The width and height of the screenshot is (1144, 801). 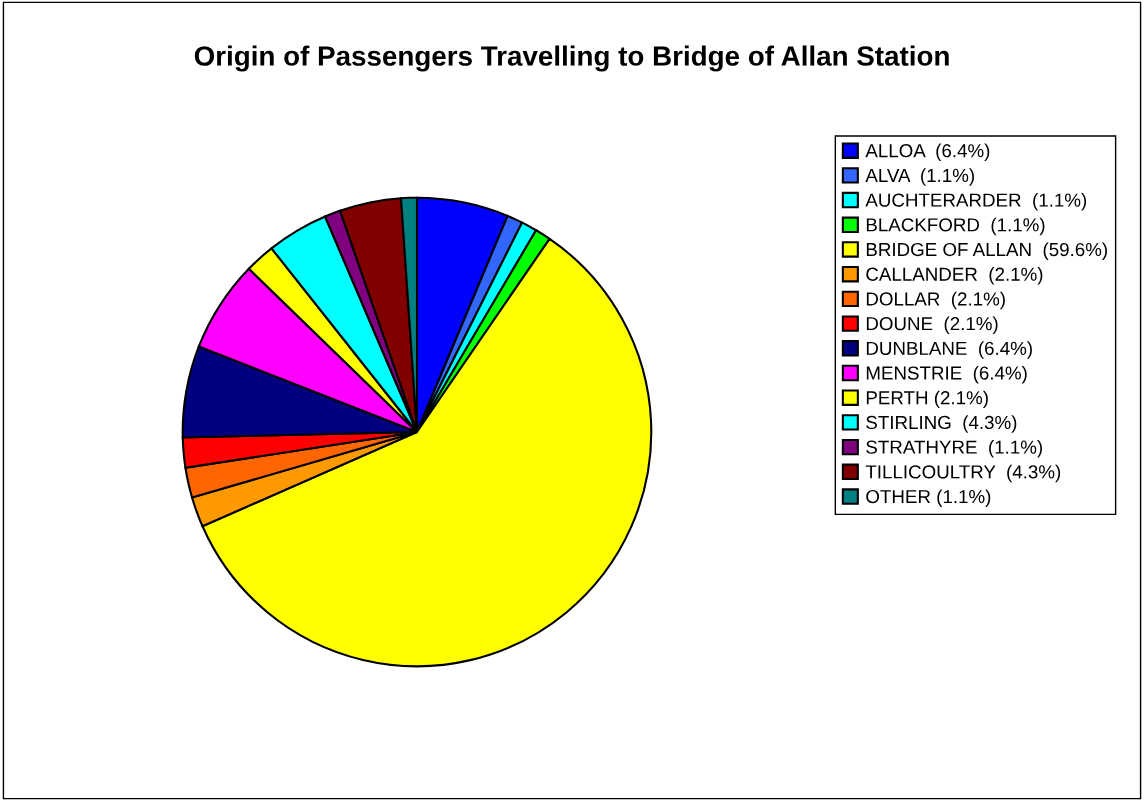 I want to click on legend-label: OTHER (1.1%), so click(x=928, y=498).